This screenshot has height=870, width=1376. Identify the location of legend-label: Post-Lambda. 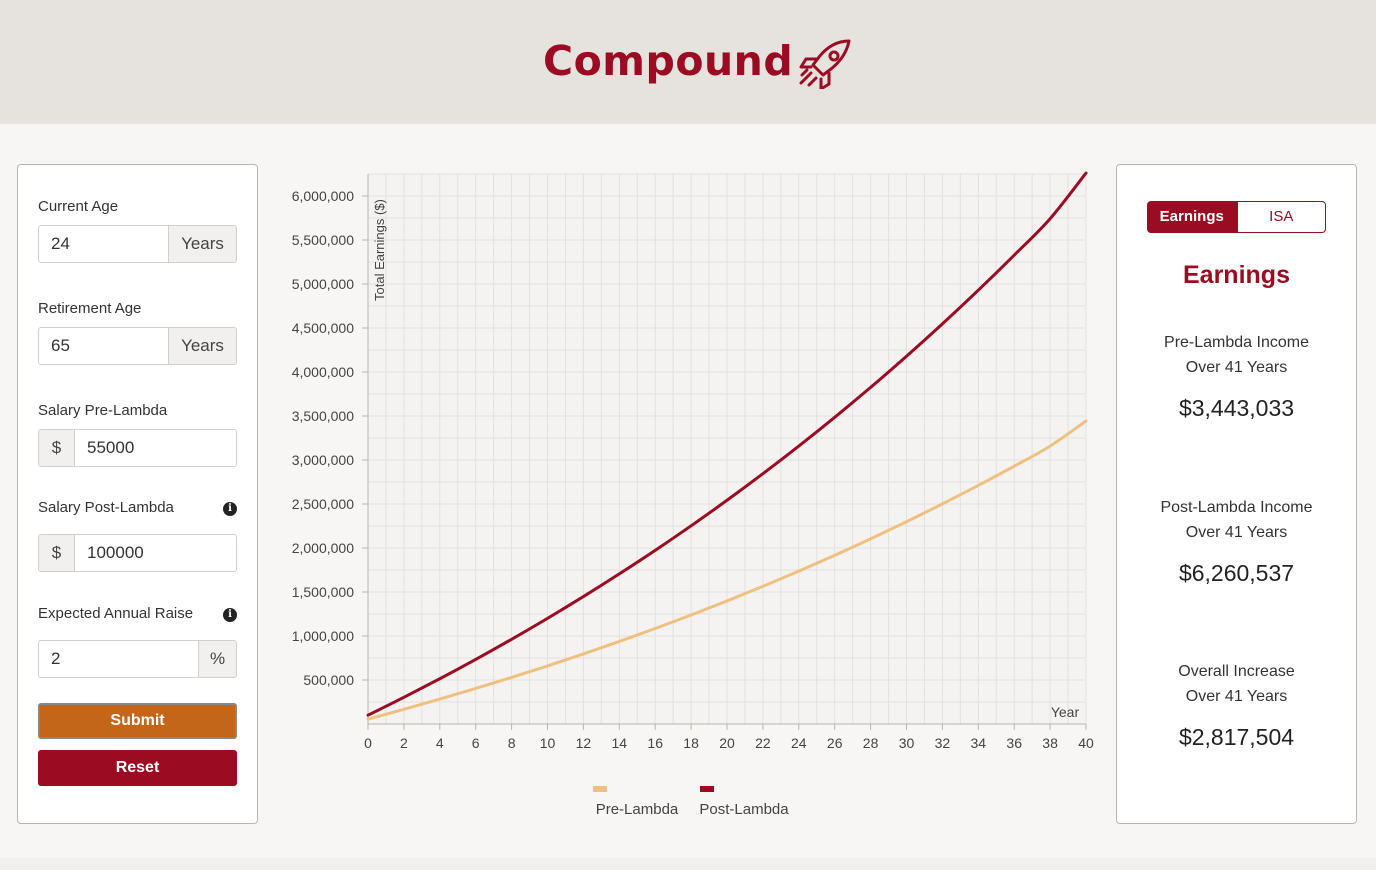
(744, 809).